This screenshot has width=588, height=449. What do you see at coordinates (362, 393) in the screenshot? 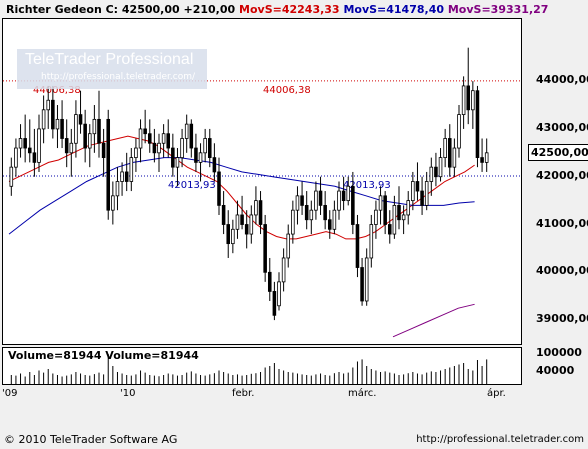
I see `x-tick-label: márc.` at bounding box center [362, 393].